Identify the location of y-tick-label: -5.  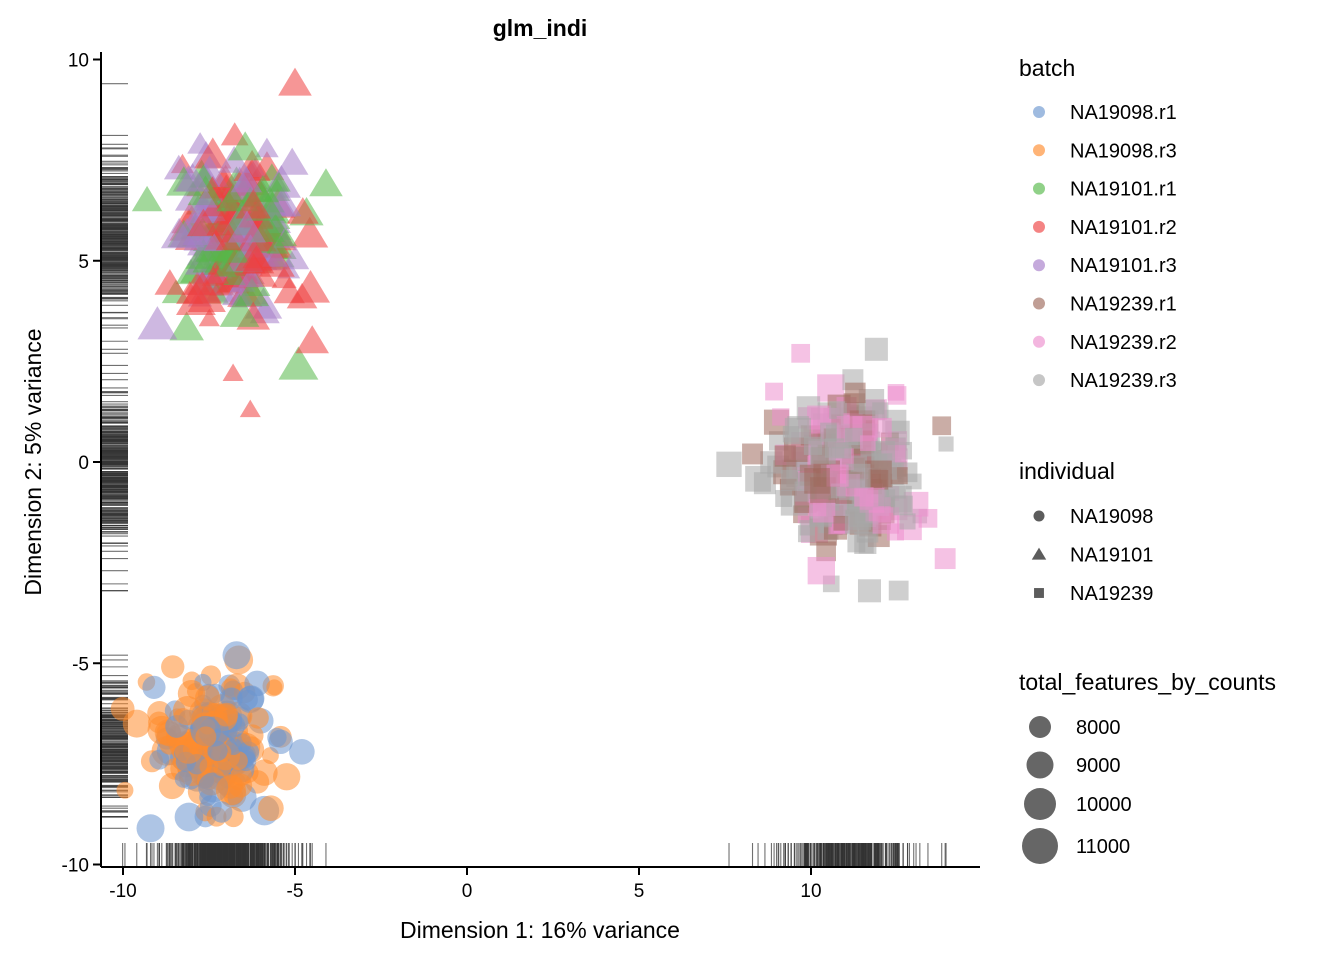
(80, 664).